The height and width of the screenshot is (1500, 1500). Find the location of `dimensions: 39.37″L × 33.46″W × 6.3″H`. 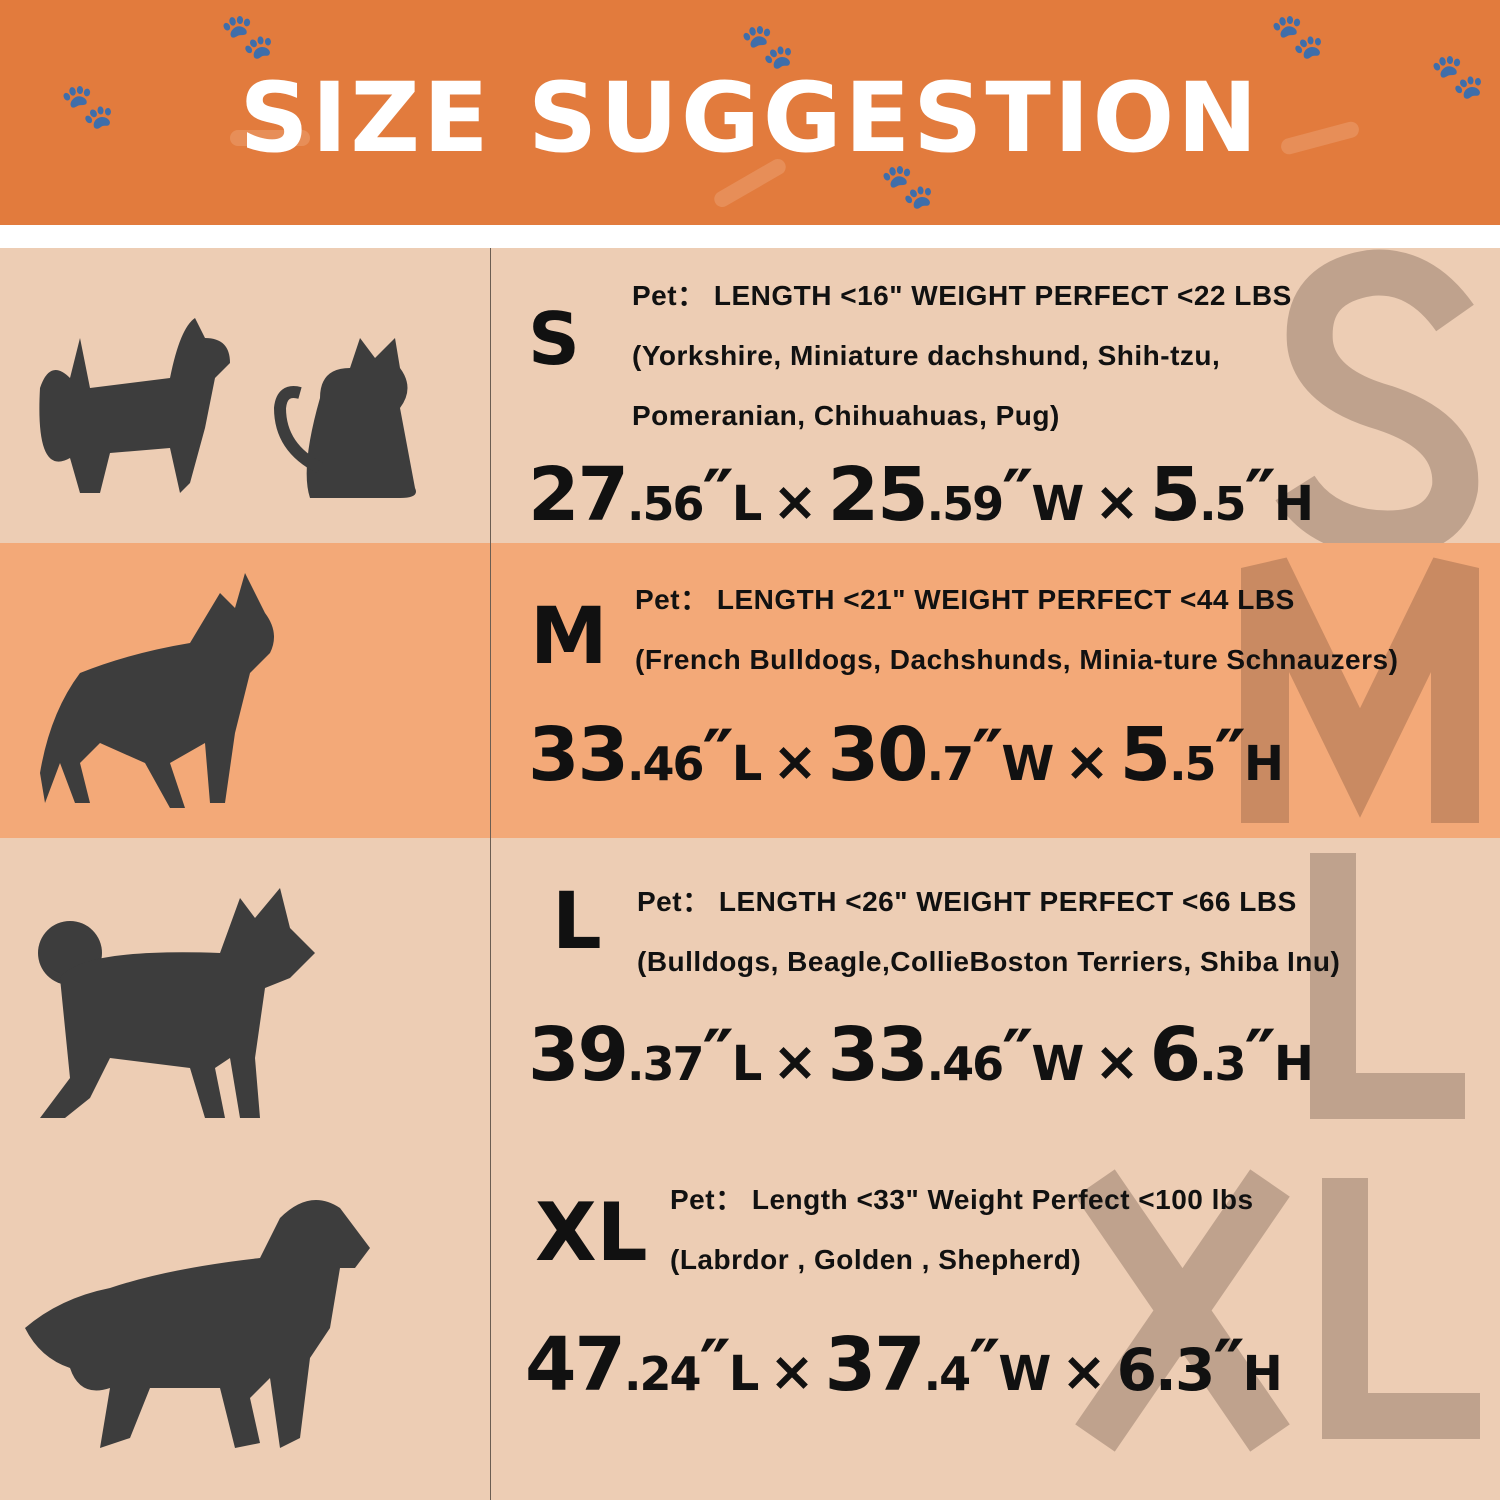

dimensions: 39.37″L × 33.46″W × 6.3″H is located at coordinates (926, 1055).